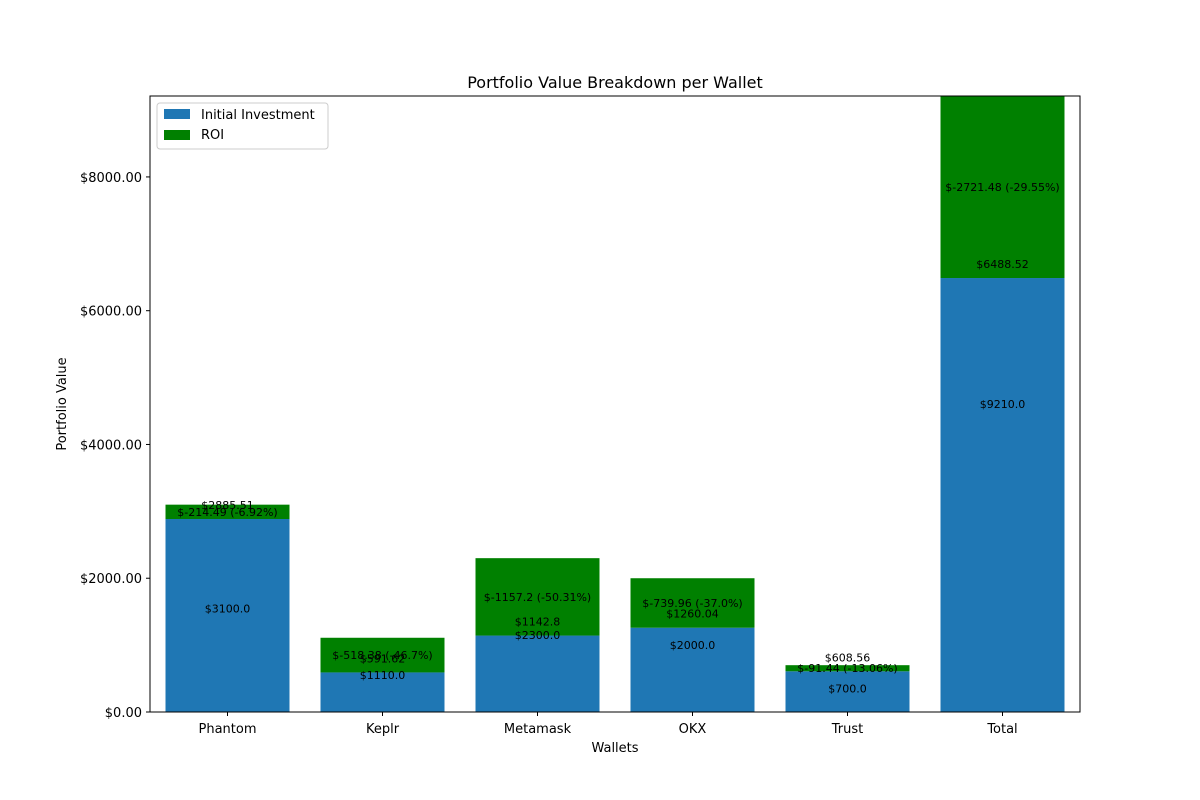 The width and height of the screenshot is (1200, 800). I want to click on y-axis-label: Portfolio Value, so click(62, 403).